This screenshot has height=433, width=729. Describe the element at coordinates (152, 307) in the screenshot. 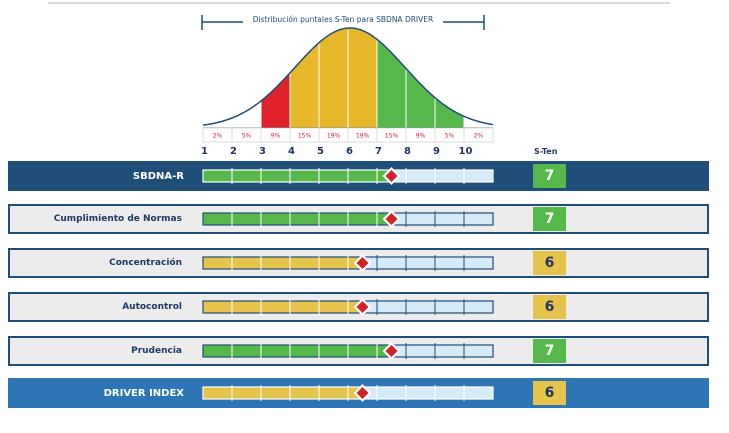

I see `score-row-label: Autocontrol` at that location.